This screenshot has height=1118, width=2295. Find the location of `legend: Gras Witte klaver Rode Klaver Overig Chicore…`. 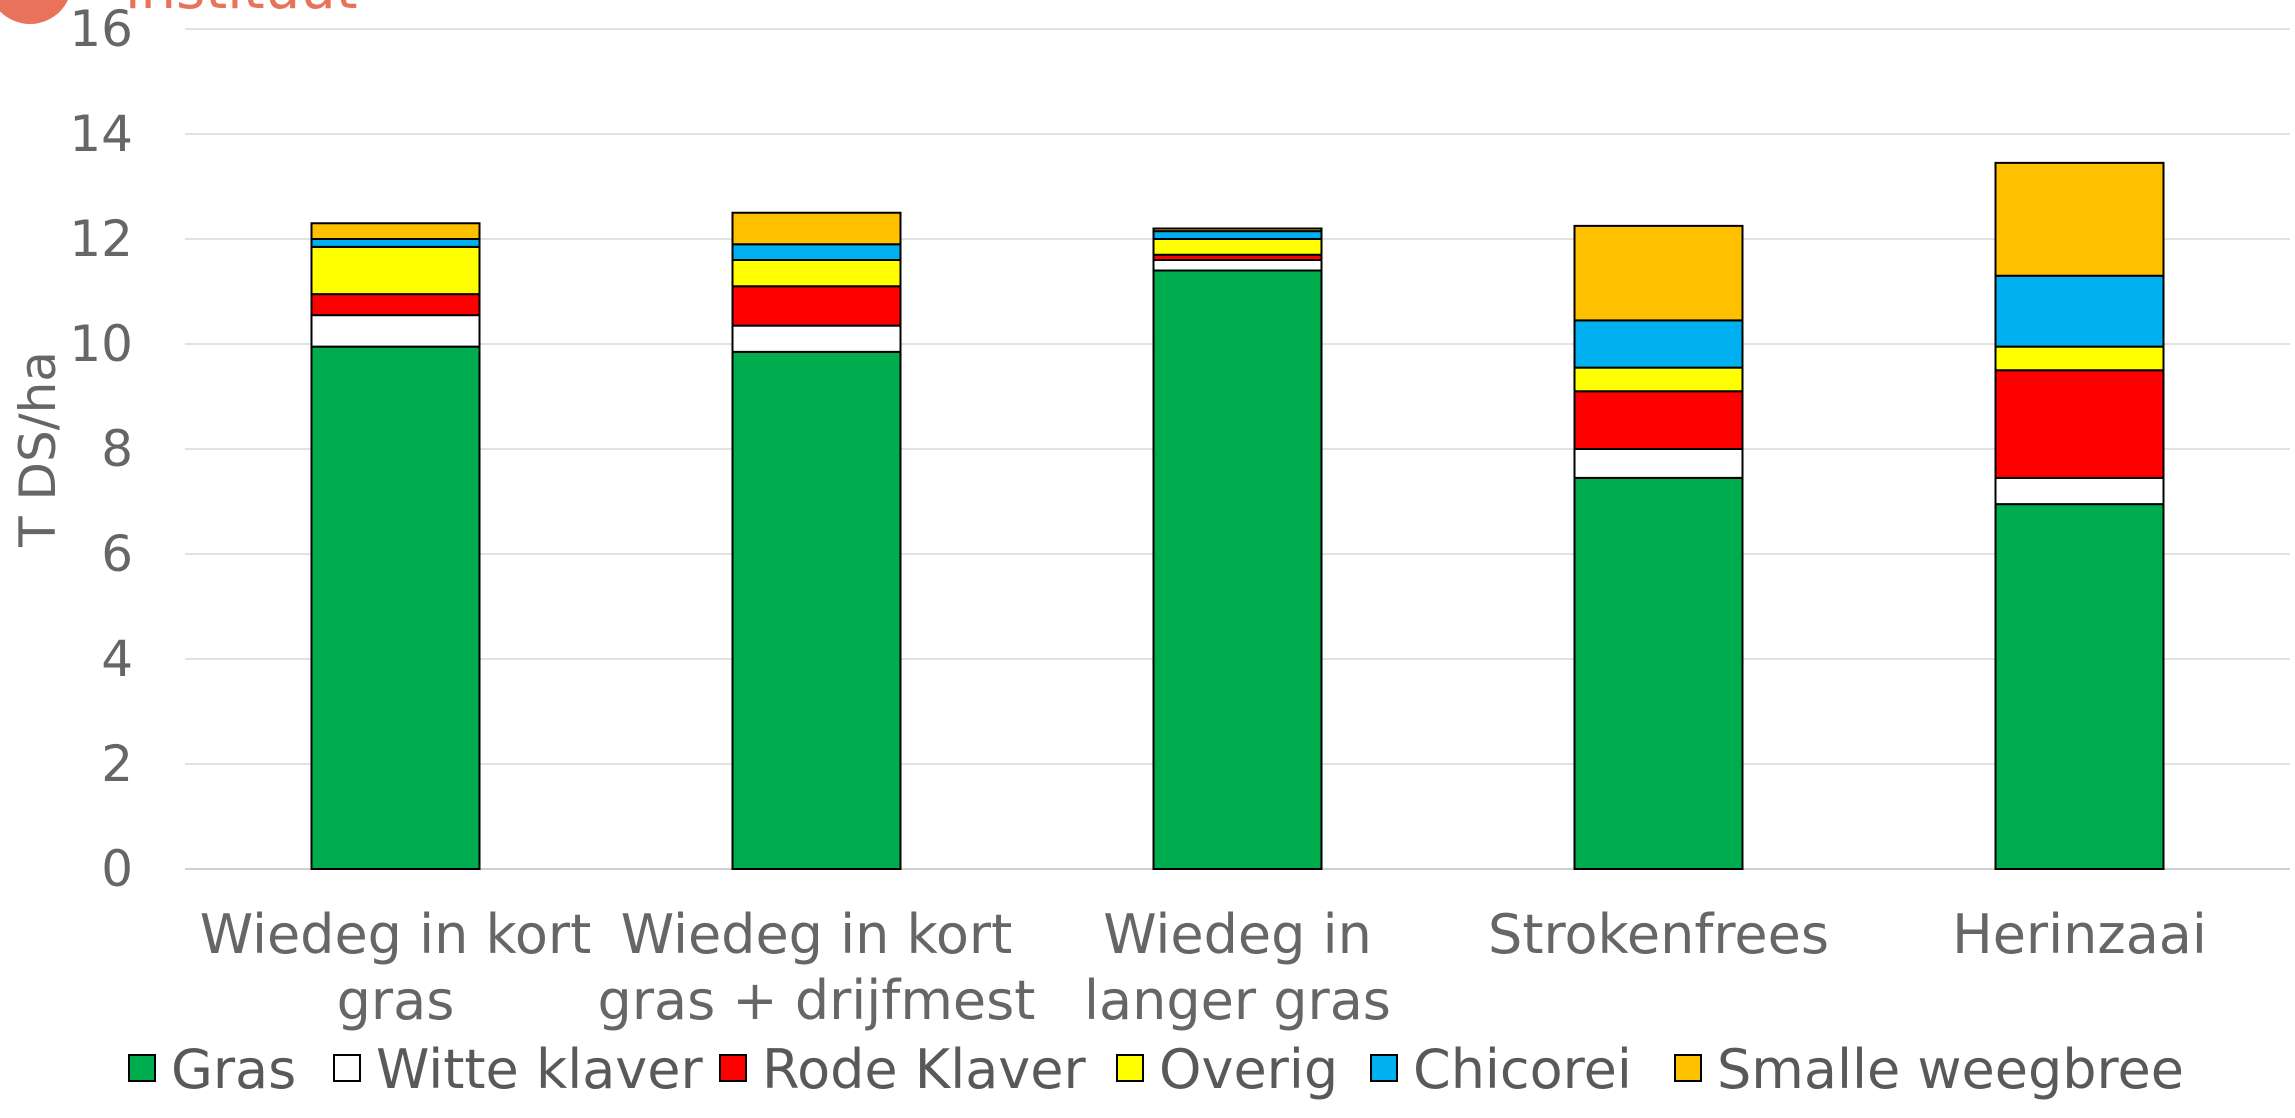

legend: Gras Witte klaver Rode Klaver Overig Chicore… is located at coordinates (1156, 1069).